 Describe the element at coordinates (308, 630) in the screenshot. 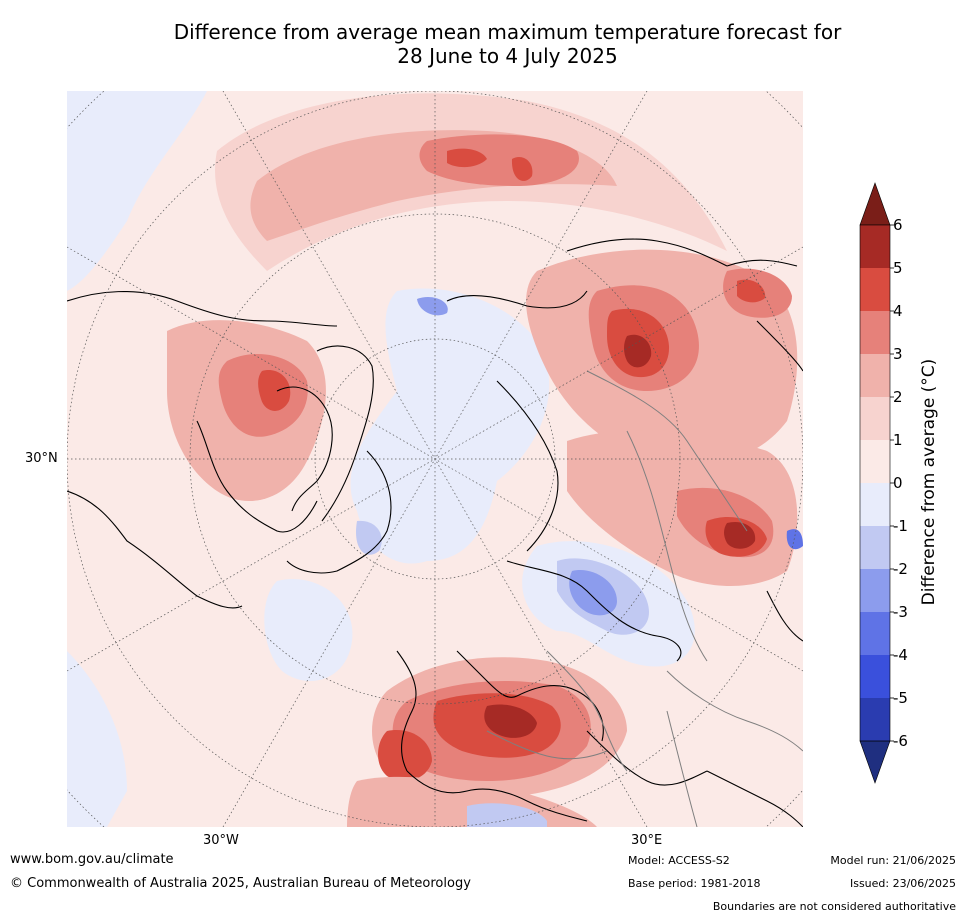

I see `anomaly-region-atlantic-cool` at that location.